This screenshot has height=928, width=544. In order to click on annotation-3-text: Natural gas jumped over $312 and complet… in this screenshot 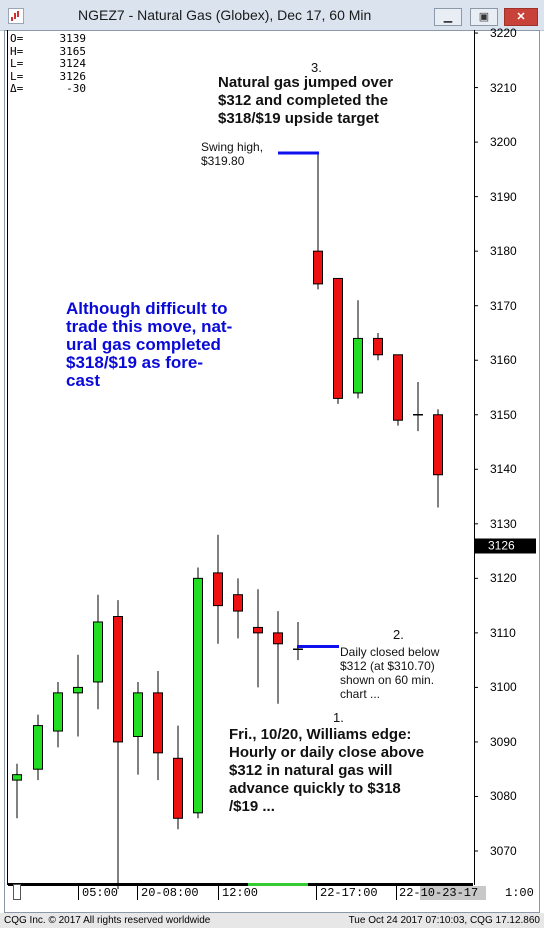, I will do `click(306, 100)`.